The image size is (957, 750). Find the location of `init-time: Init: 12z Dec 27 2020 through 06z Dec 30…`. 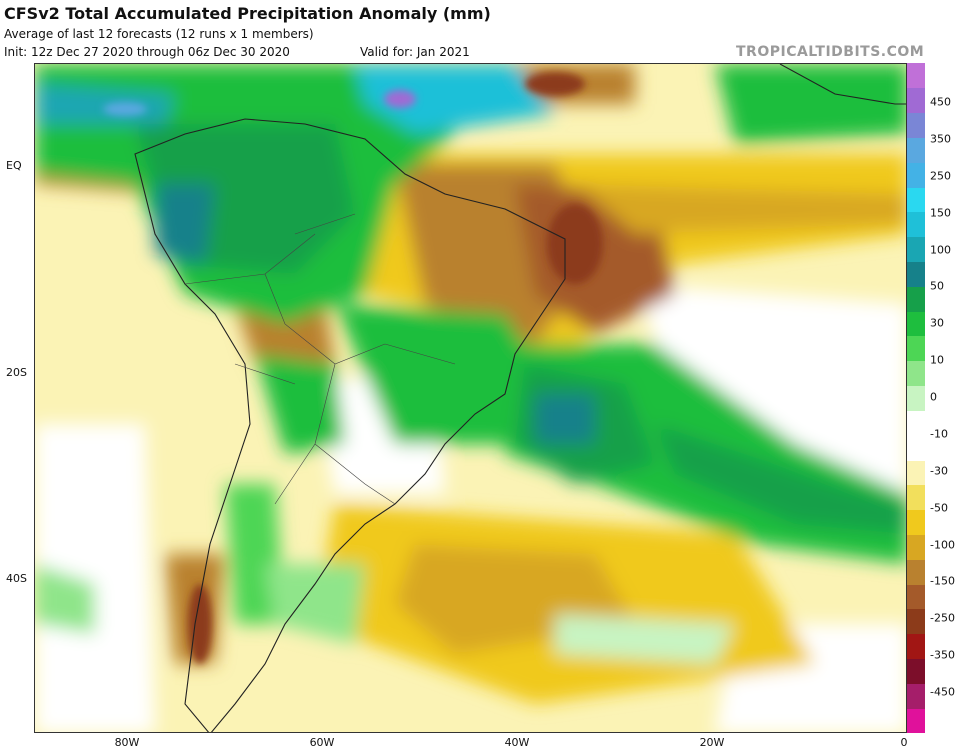

init-time: Init: 12z Dec 27 2020 through 06z Dec 30… is located at coordinates (147, 52).